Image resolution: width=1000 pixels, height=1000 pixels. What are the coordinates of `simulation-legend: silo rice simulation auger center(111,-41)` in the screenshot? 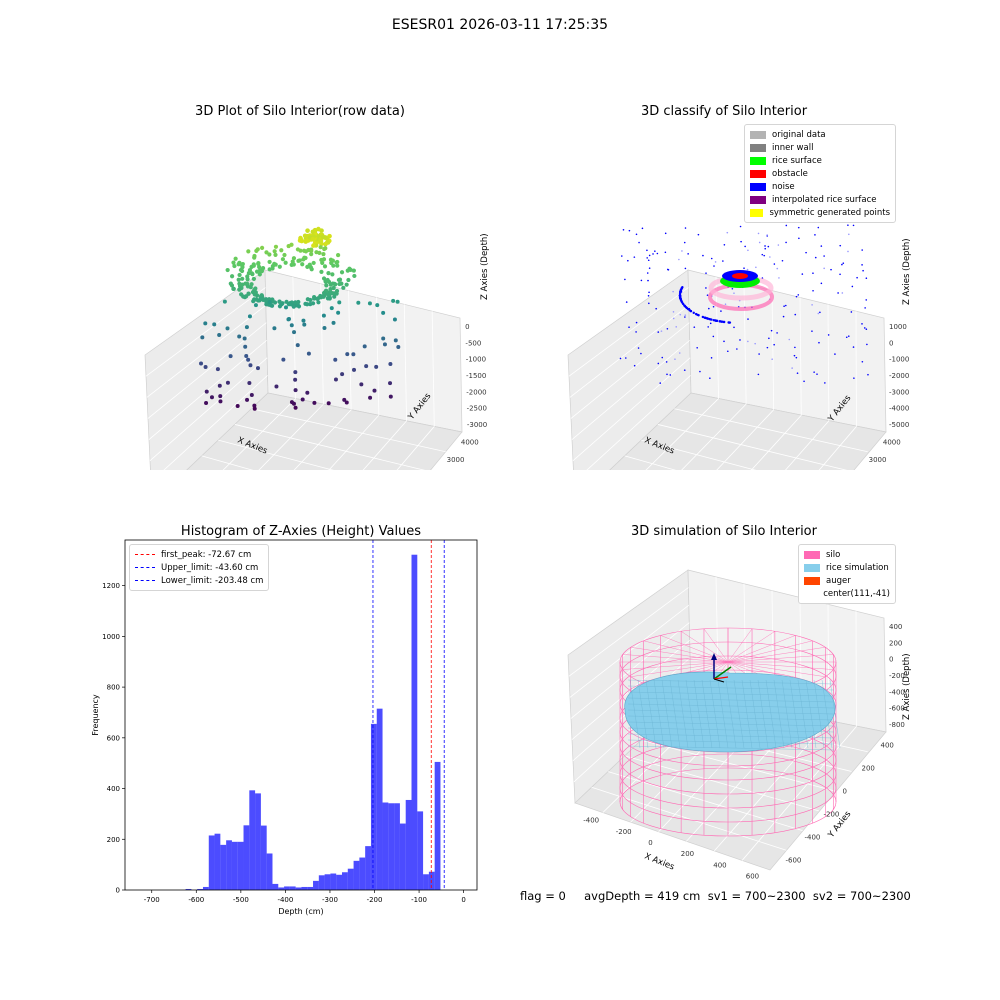 It's located at (847, 574).